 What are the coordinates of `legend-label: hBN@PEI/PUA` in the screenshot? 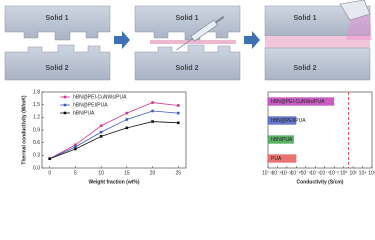 It's located at (90, 105).